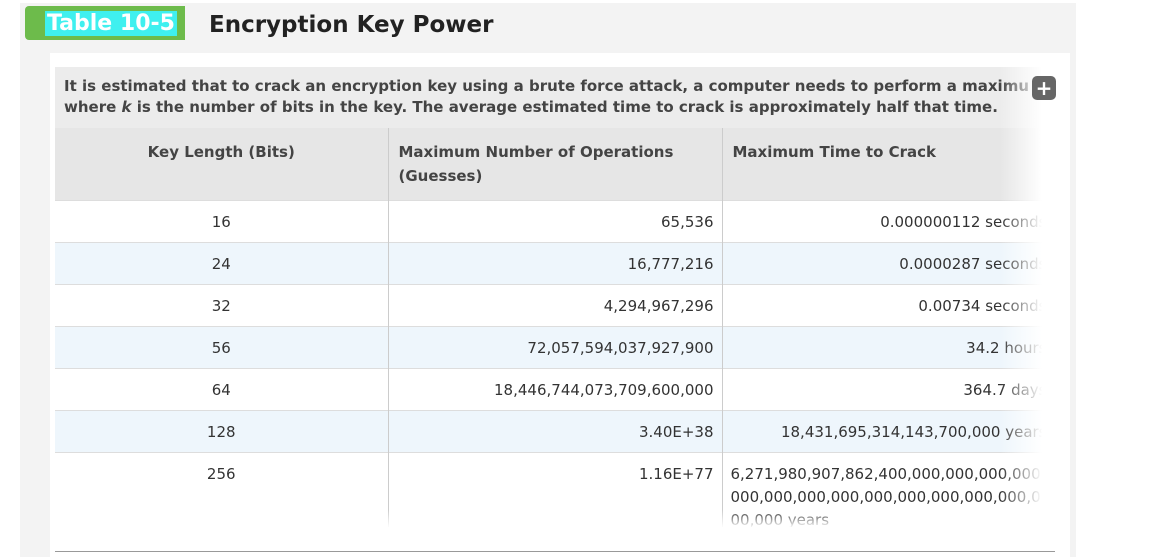  I want to click on table-cell: 0.000000112 seconds, so click(886, 221).